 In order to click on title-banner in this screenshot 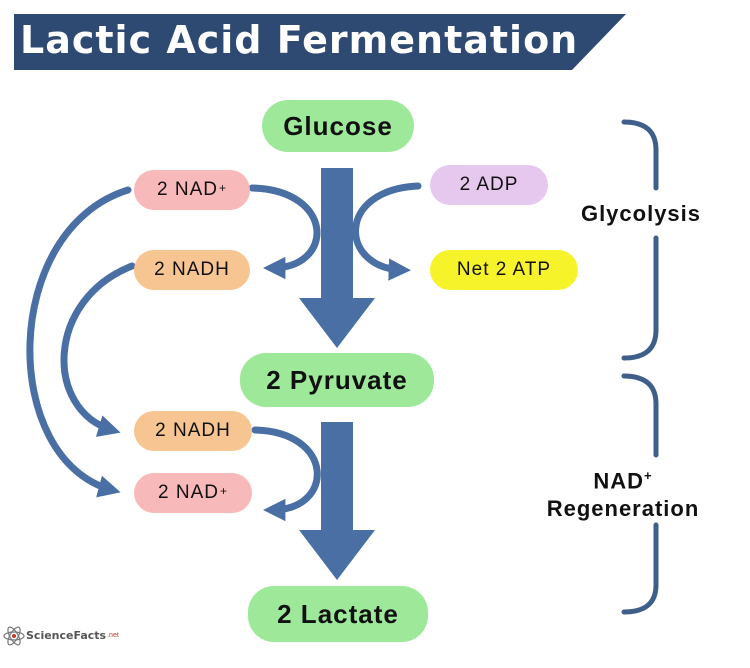, I will do `click(320, 42)`.